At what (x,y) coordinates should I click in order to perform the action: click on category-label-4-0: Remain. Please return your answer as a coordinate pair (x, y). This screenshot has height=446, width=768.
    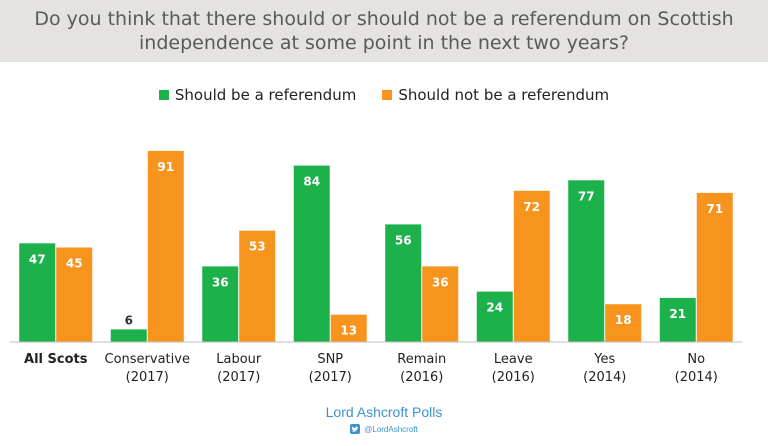
    Looking at the image, I should click on (421, 359).